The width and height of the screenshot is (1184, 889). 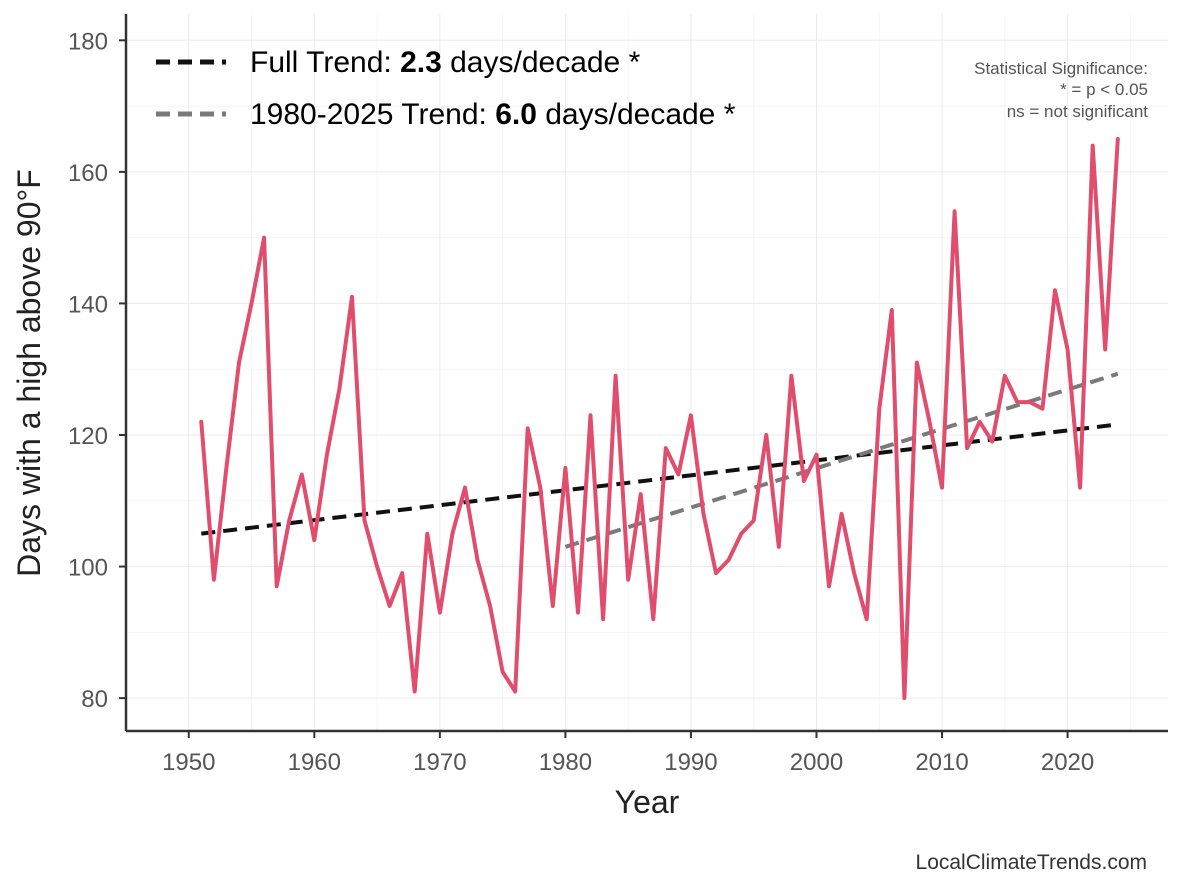 What do you see at coordinates (97, 370) in the screenshot?
I see `y-axis-ticks: 80 100 120 140 160 180` at bounding box center [97, 370].